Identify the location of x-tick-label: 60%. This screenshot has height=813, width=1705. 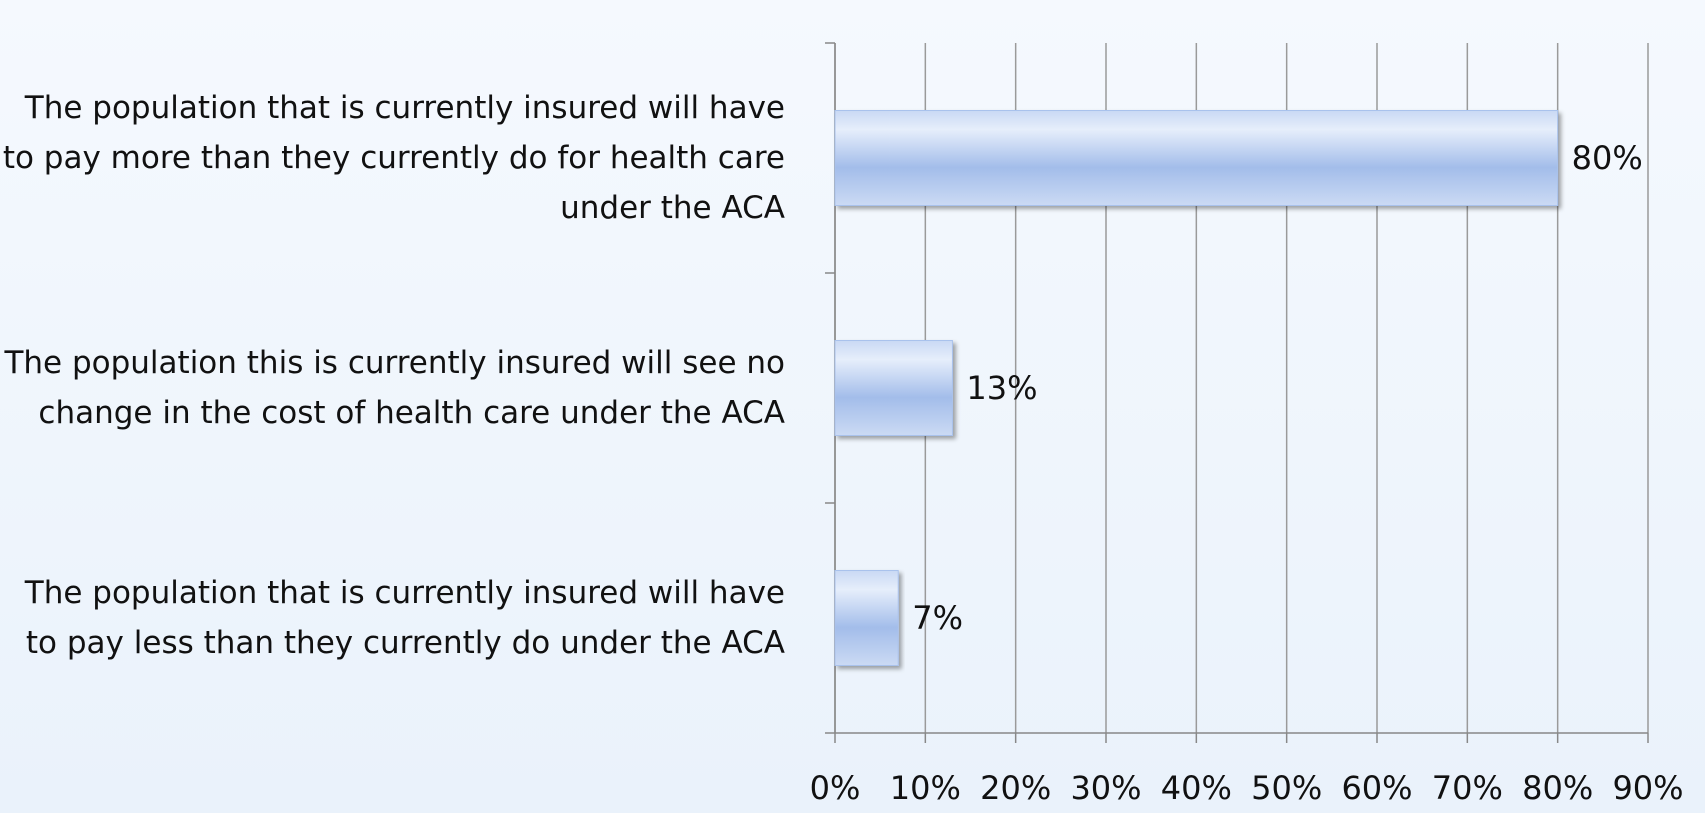
(1376, 788).